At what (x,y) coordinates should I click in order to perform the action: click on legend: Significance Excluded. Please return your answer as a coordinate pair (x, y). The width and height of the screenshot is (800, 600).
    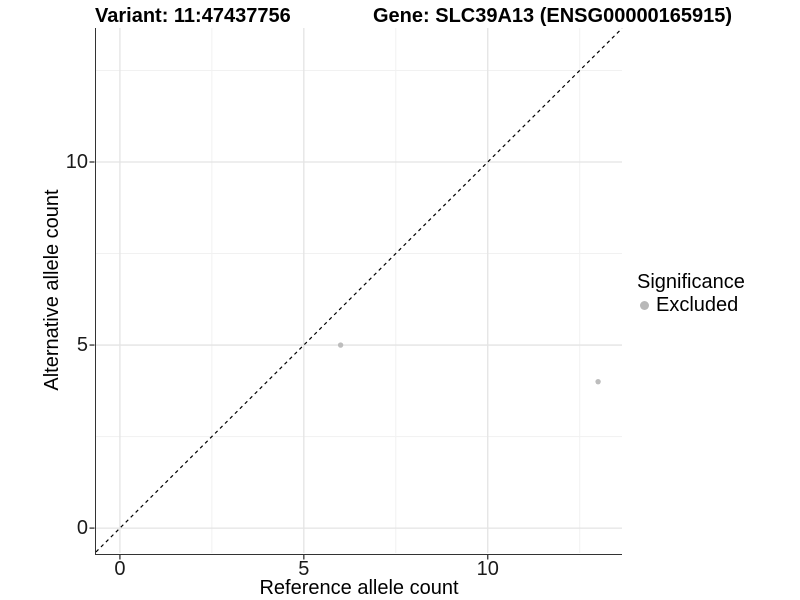
    Looking at the image, I should click on (691, 294).